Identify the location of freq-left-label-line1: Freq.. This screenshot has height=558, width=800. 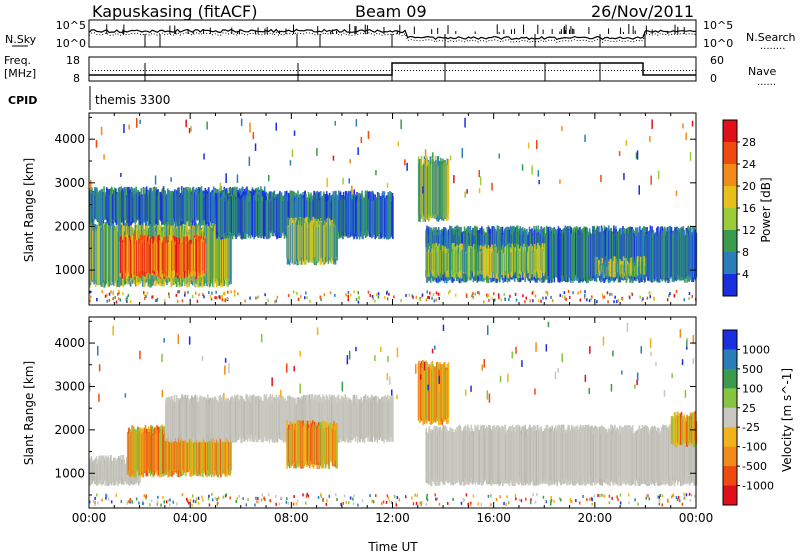
(17, 60).